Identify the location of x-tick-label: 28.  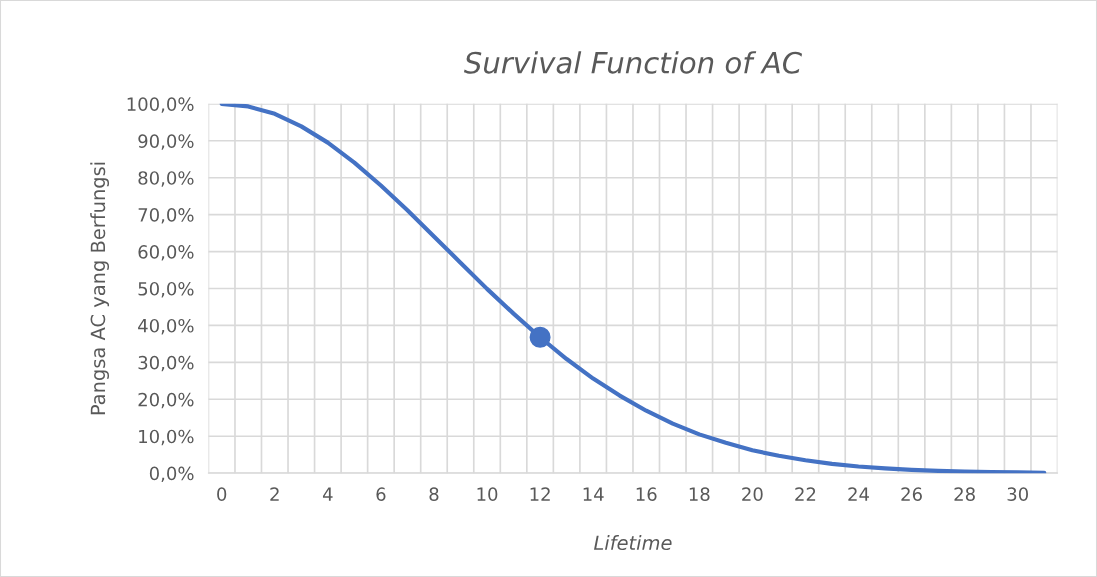
(964, 494).